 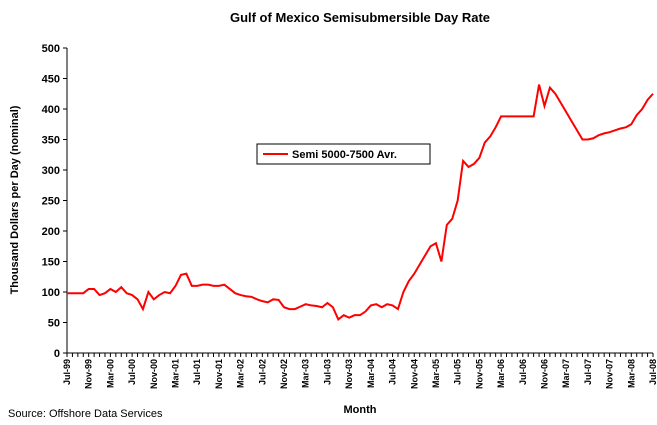 What do you see at coordinates (458, 372) in the screenshot?
I see `x-tick-label: Jul-05` at bounding box center [458, 372].